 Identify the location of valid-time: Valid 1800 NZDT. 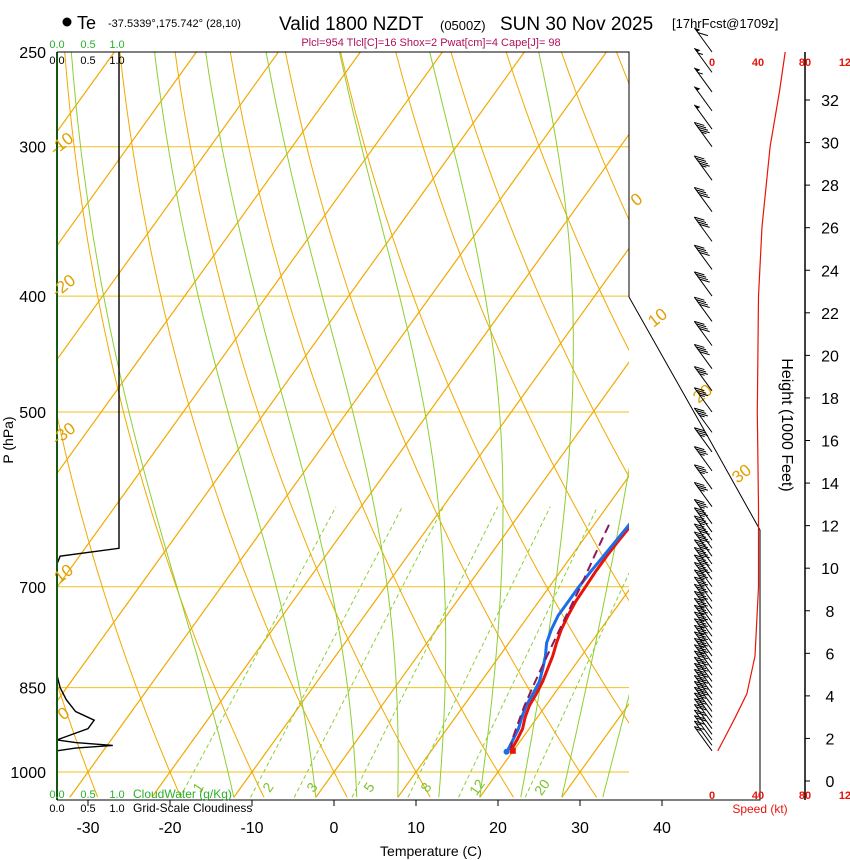
(351, 24).